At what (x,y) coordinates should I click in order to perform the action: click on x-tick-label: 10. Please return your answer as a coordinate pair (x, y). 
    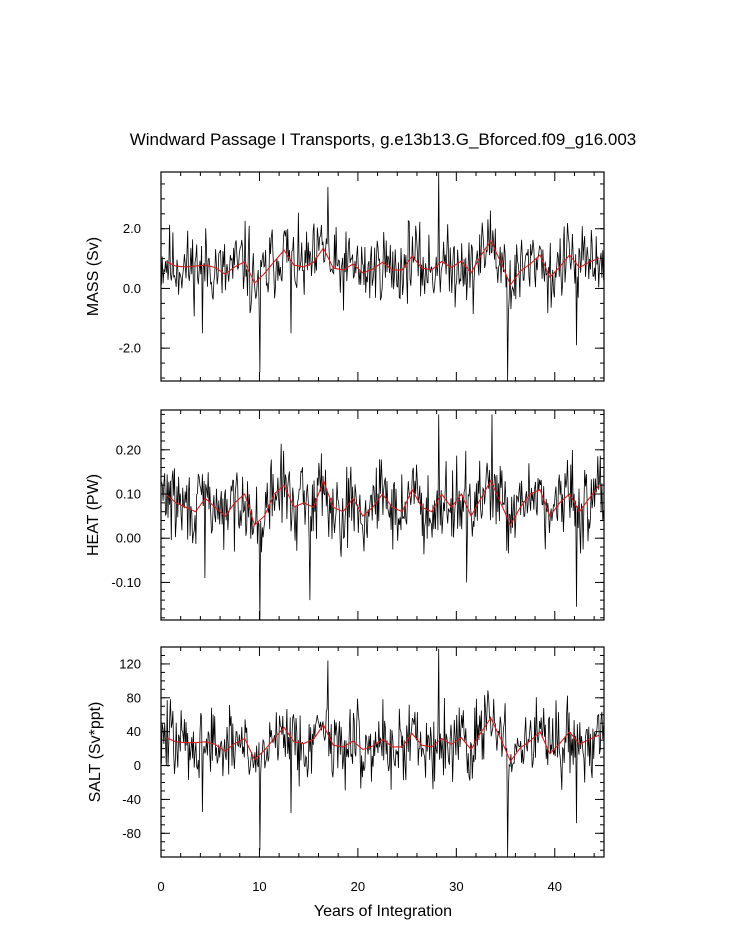
    Looking at the image, I should click on (259, 886).